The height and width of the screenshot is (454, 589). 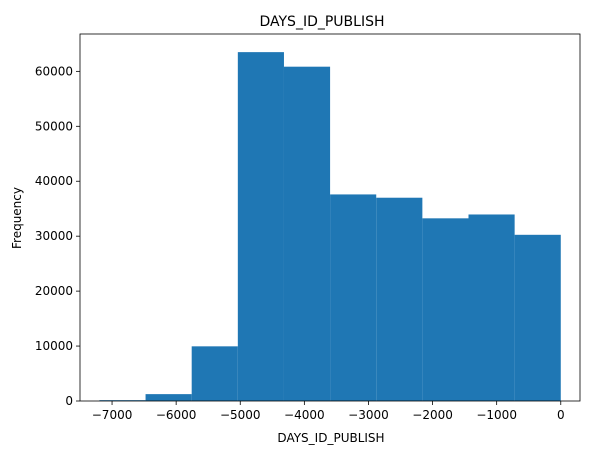 I want to click on y-tick-label: 0, so click(x=69, y=401).